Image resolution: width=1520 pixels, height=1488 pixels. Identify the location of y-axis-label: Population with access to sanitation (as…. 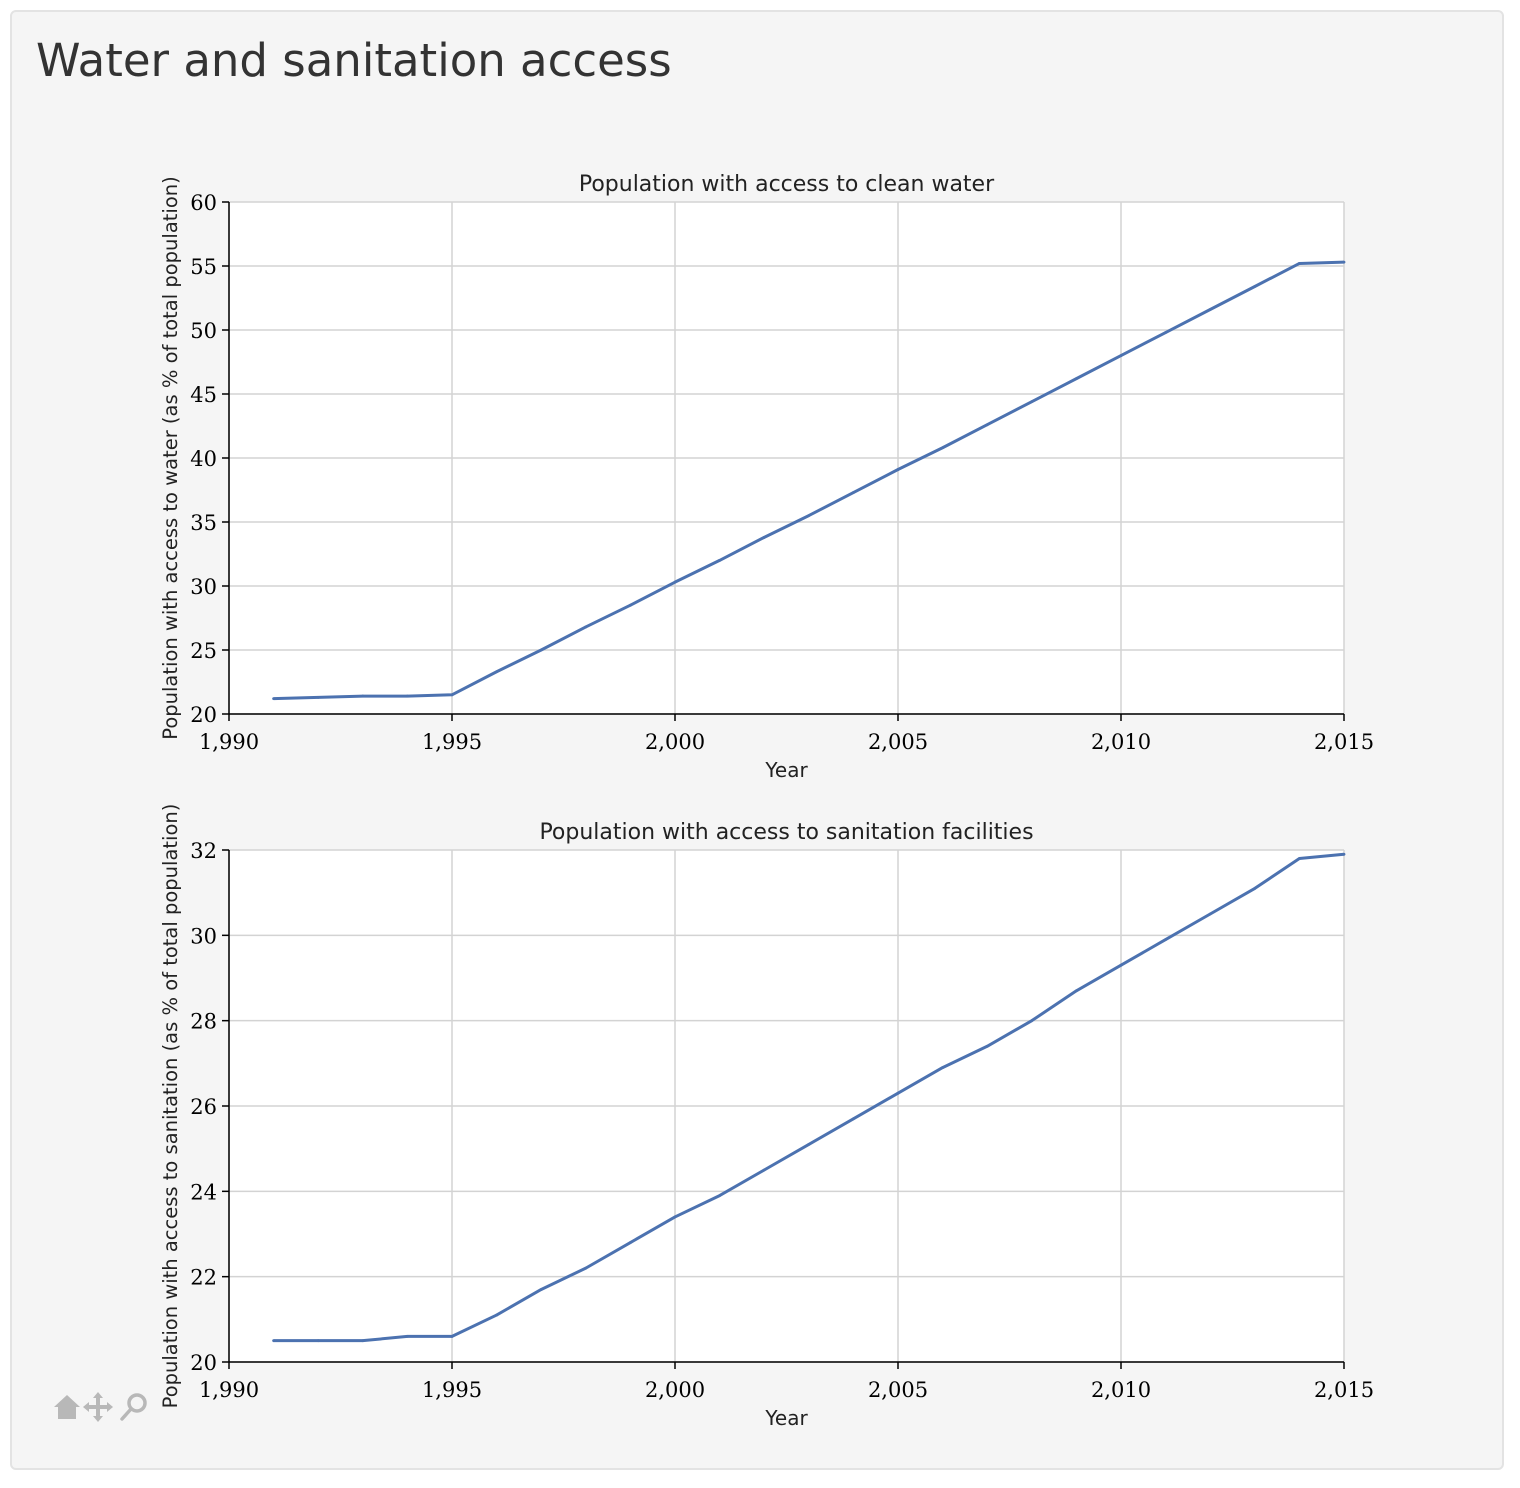
(170, 1106).